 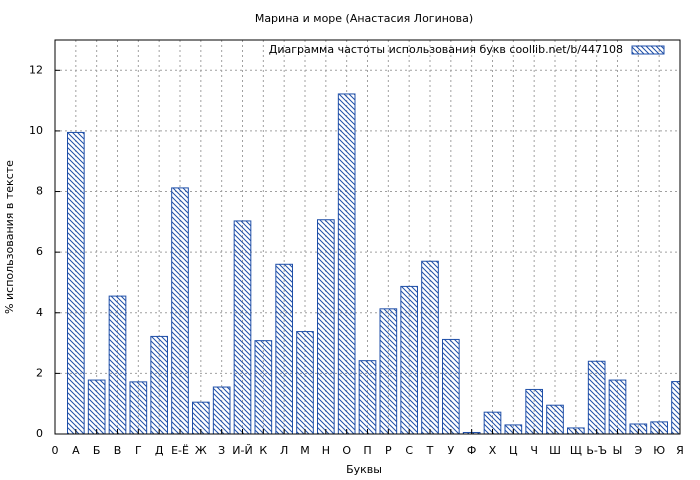 What do you see at coordinates (305, 450) in the screenshot?
I see `x-tick-label: М` at bounding box center [305, 450].